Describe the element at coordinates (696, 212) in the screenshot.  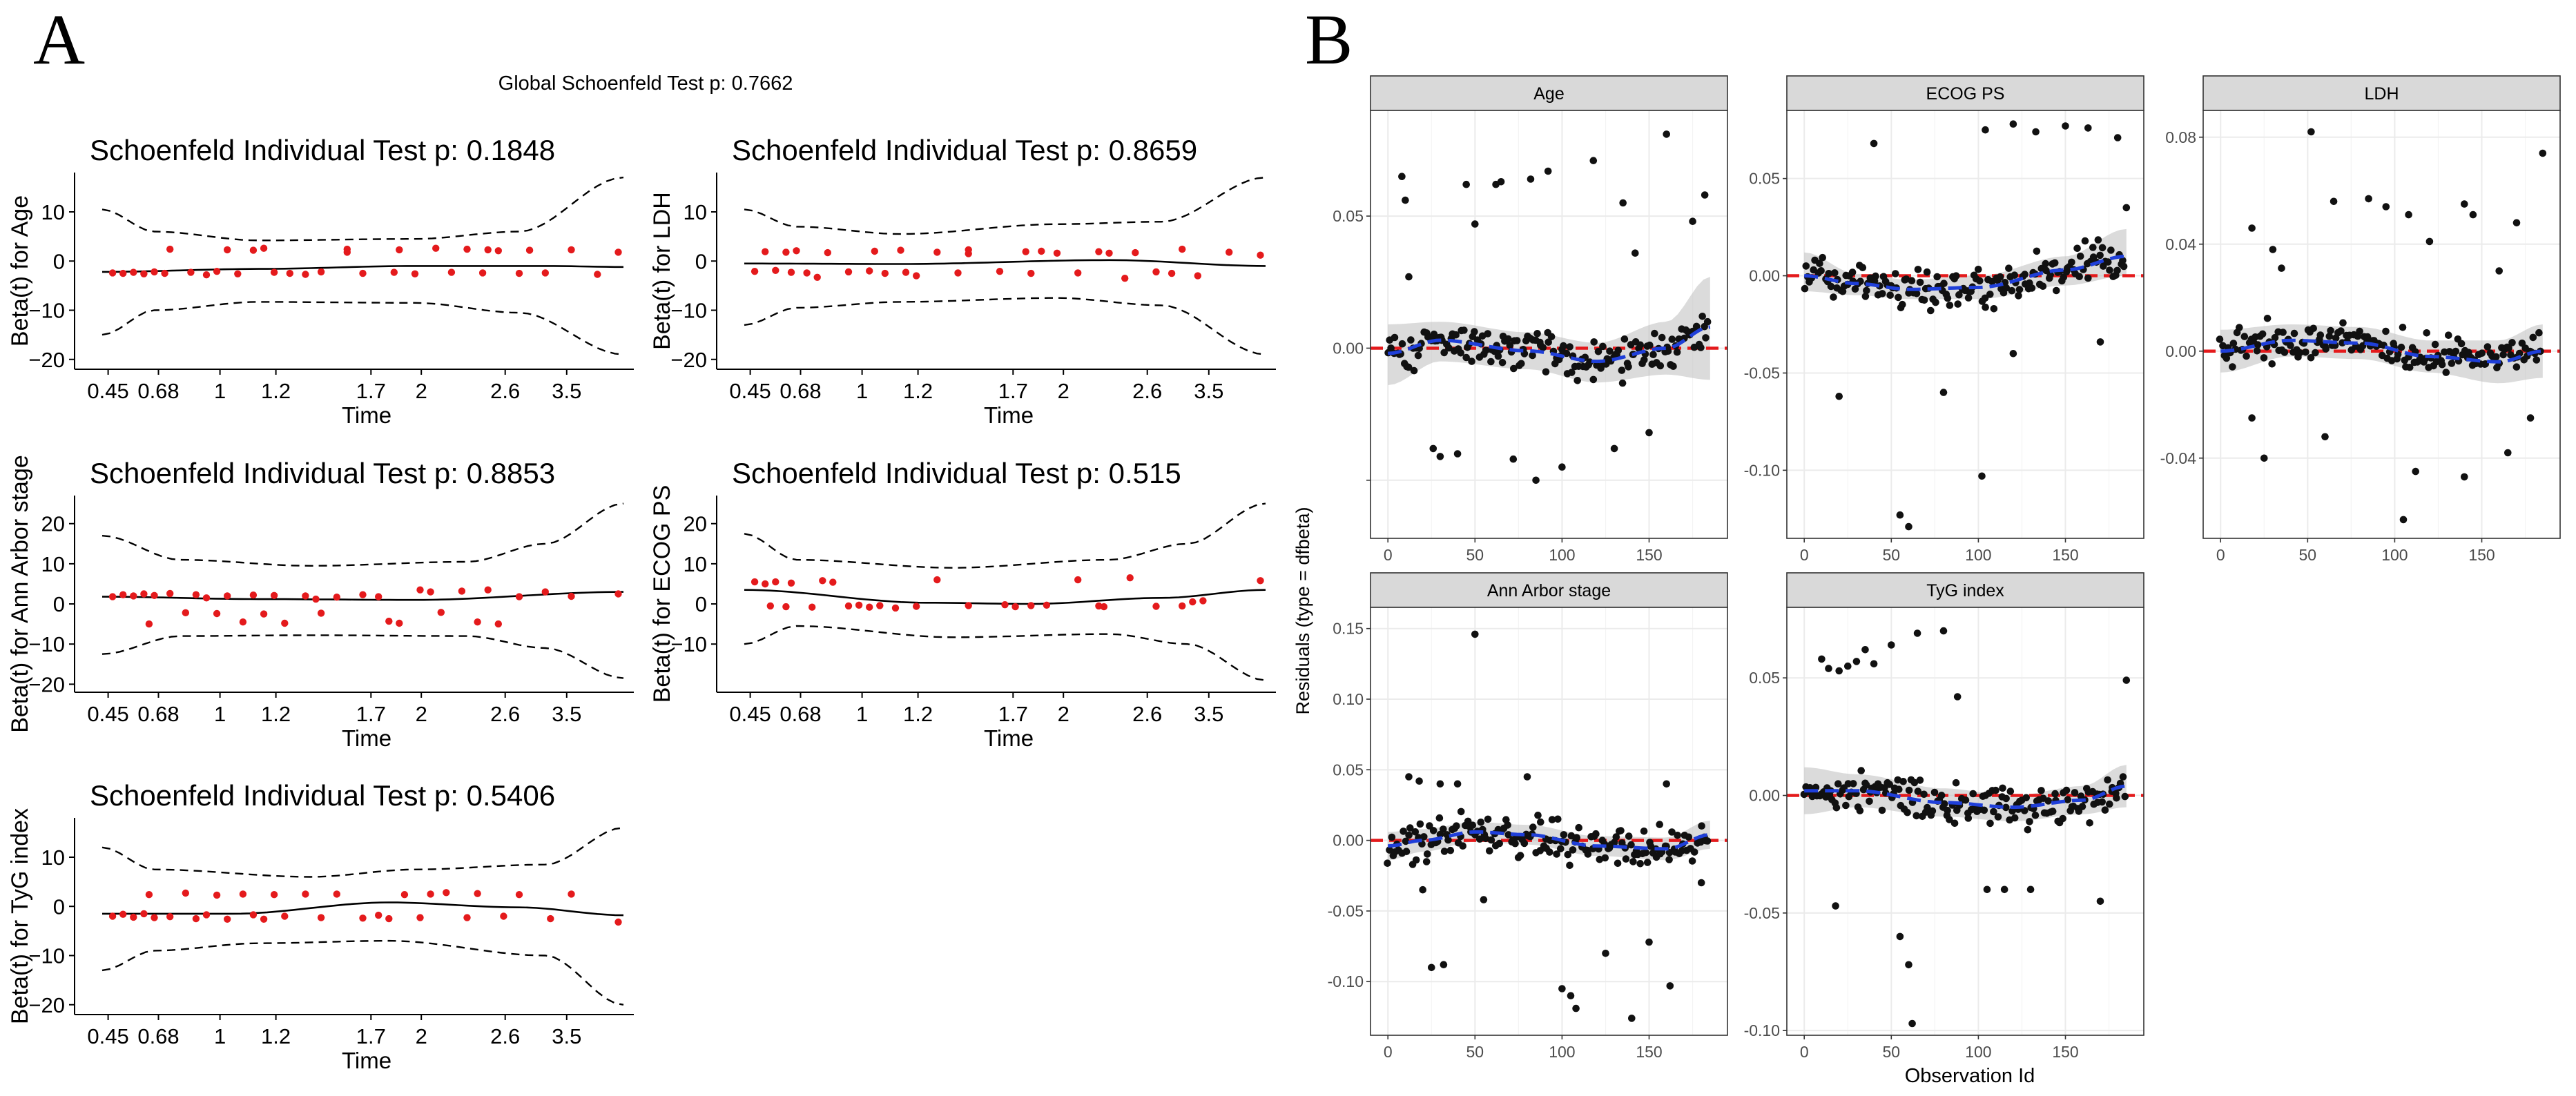
I see `y-tick-label: 10` at that location.